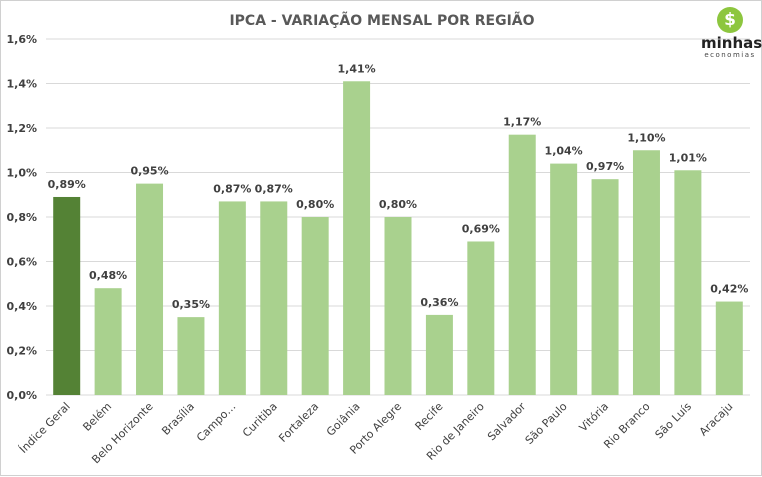  What do you see at coordinates (357, 68) in the screenshot?
I see `data-label: 1,41%` at bounding box center [357, 68].